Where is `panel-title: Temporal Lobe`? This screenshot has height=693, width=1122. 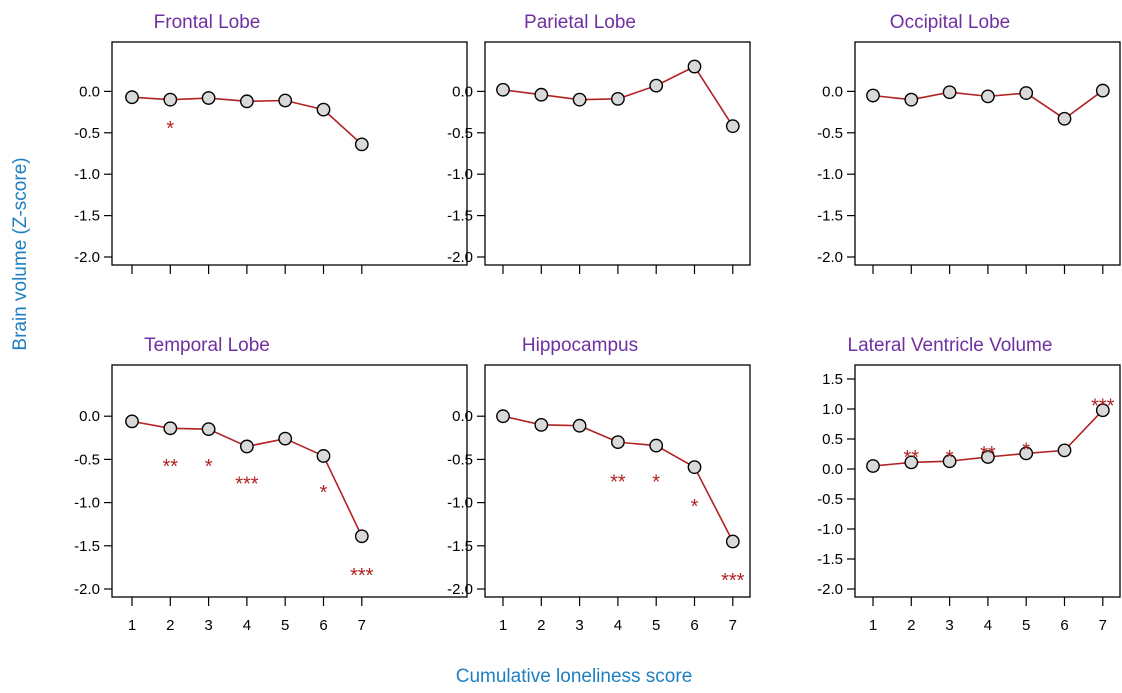
panel-title: Temporal Lobe is located at coordinates (207, 345).